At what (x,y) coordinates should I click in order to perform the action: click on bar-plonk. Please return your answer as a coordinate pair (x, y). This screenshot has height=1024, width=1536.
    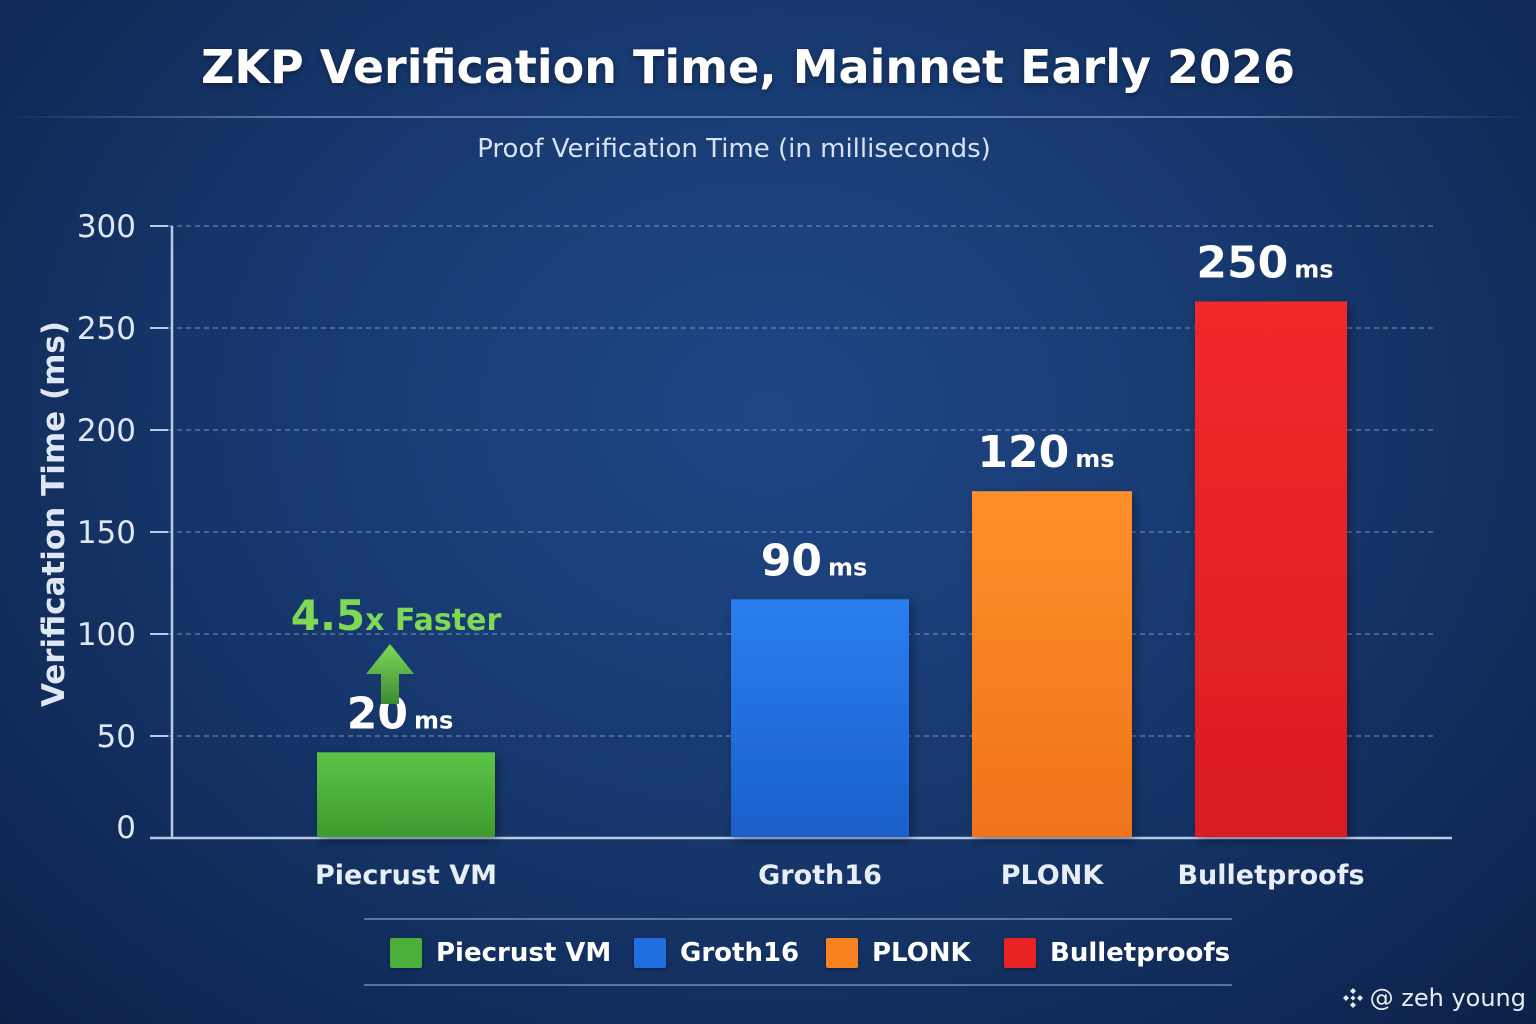
    Looking at the image, I should click on (1052, 664).